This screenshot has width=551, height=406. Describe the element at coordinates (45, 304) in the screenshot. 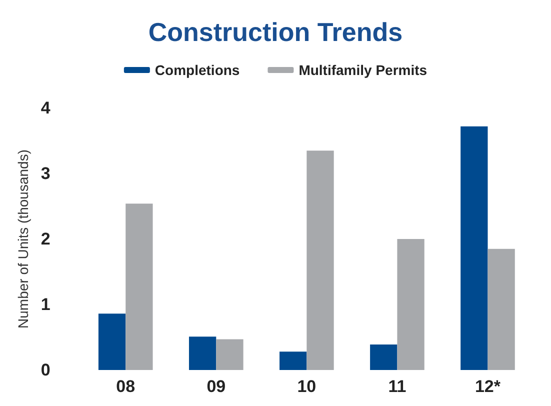

I see `y-tick-label: 1` at that location.